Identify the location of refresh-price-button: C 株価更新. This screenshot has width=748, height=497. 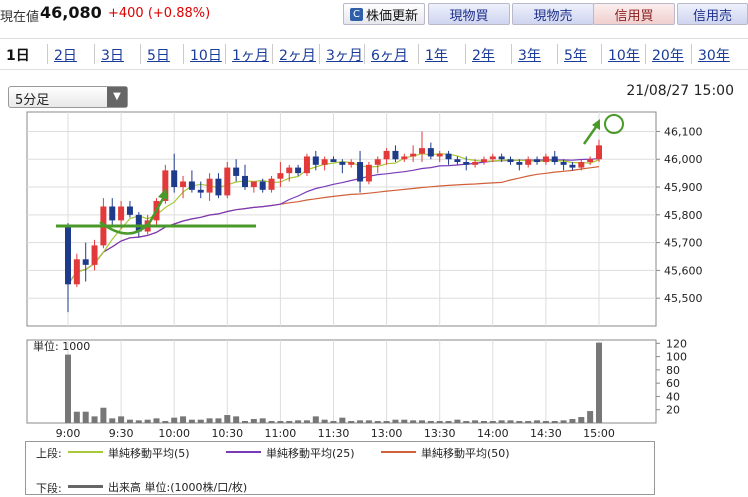
(384, 14).